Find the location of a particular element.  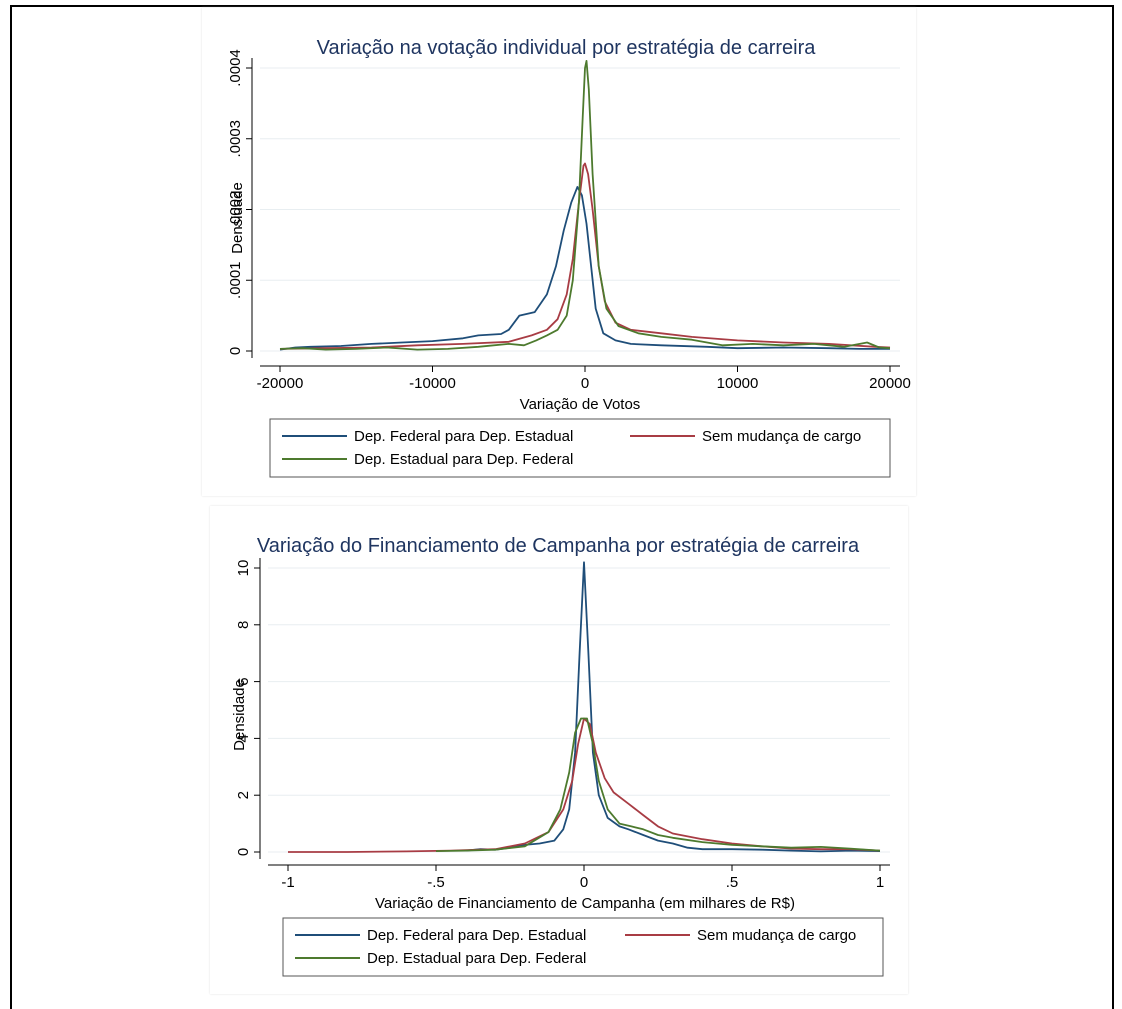

x-tick-label: -10000 is located at coordinates (432, 383).